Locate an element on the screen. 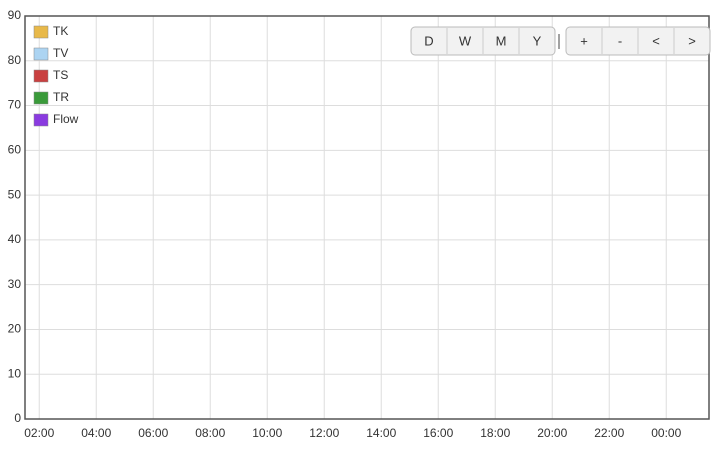  button-label: Y is located at coordinates (537, 40).